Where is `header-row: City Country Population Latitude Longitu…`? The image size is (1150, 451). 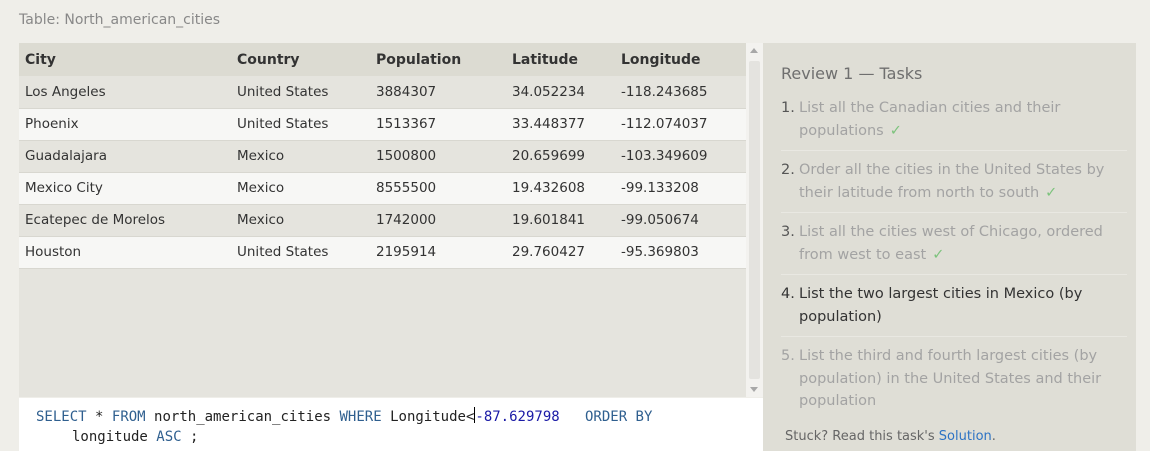 header-row: City Country Population Latitude Longitu… is located at coordinates (382, 59).